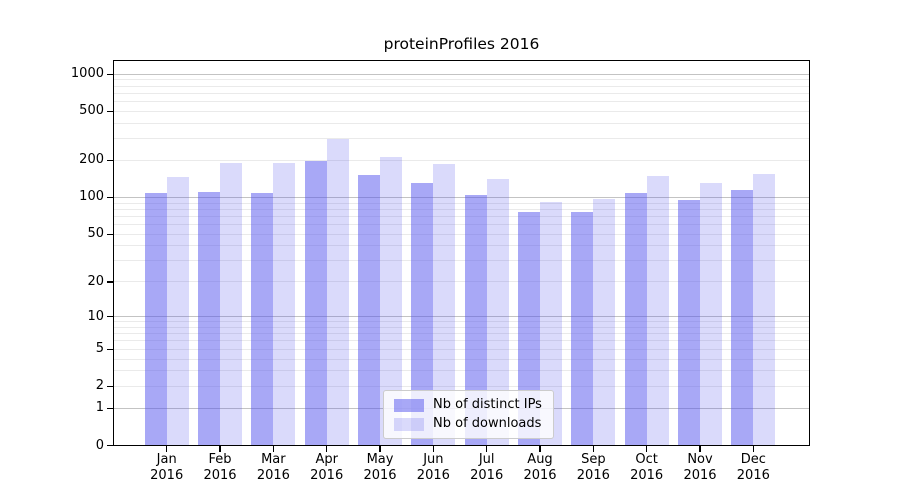 This screenshot has height=500, width=900. I want to click on y-tick-label: 200, so click(91, 160).